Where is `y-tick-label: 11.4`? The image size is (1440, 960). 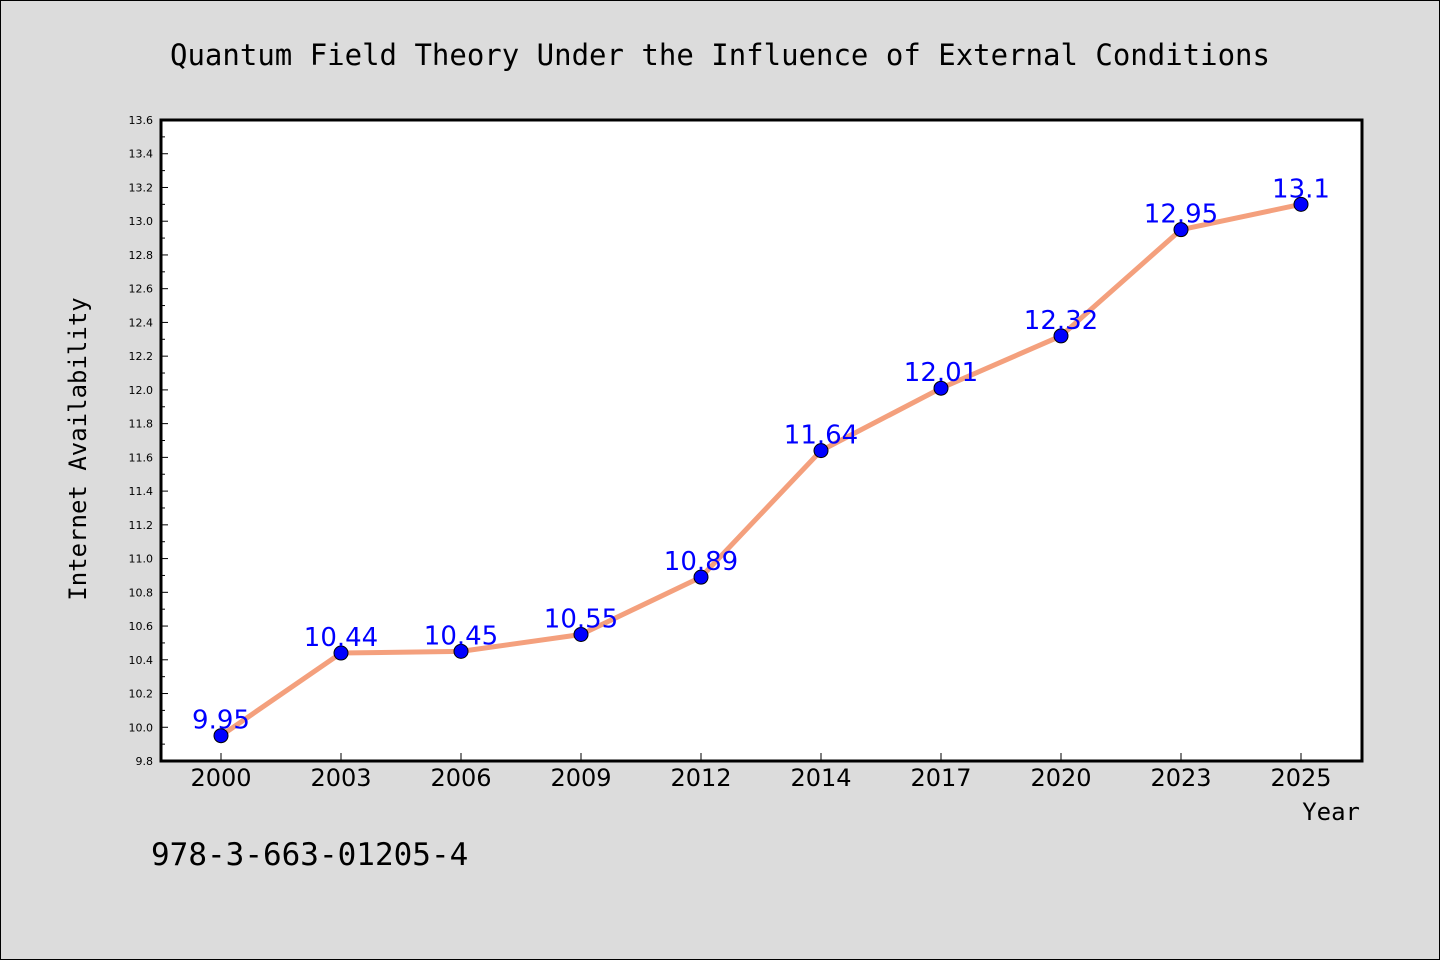 y-tick-label: 11.4 is located at coordinates (141, 491).